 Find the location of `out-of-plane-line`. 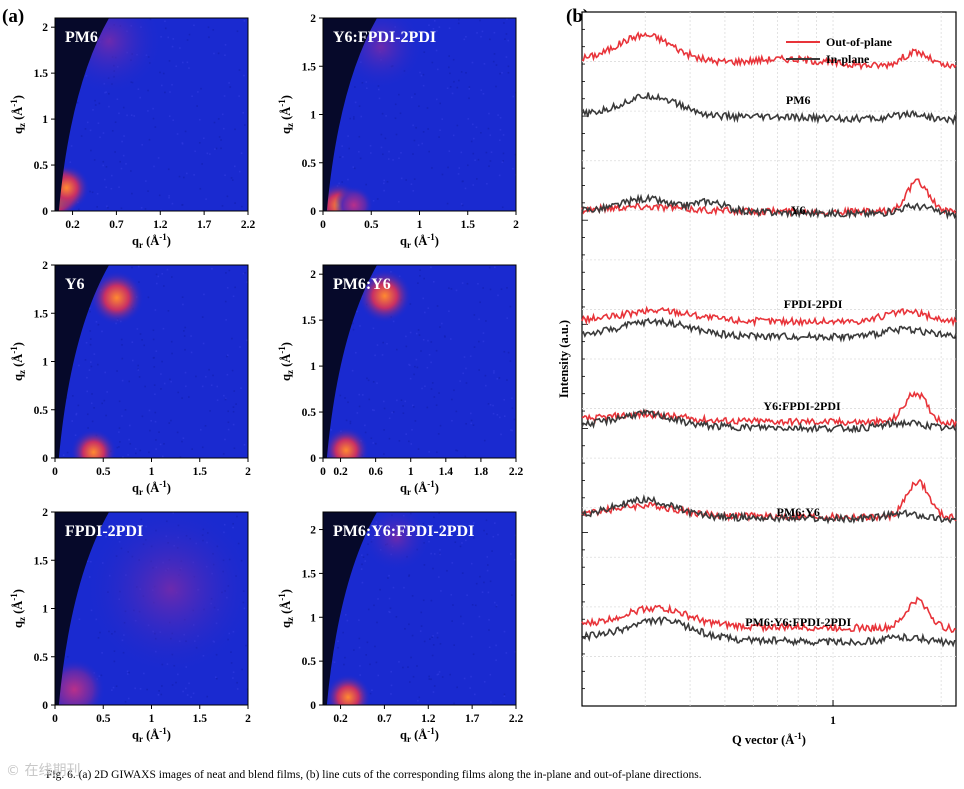

out-of-plane-line is located at coordinates (769, 198).